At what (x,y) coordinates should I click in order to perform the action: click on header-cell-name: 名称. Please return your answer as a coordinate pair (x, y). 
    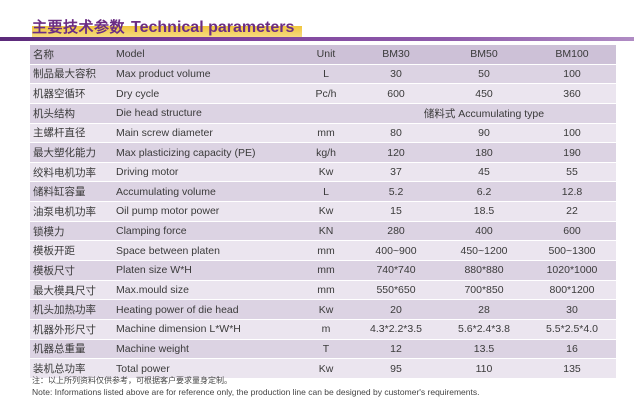
    Looking at the image, I should click on (71, 55).